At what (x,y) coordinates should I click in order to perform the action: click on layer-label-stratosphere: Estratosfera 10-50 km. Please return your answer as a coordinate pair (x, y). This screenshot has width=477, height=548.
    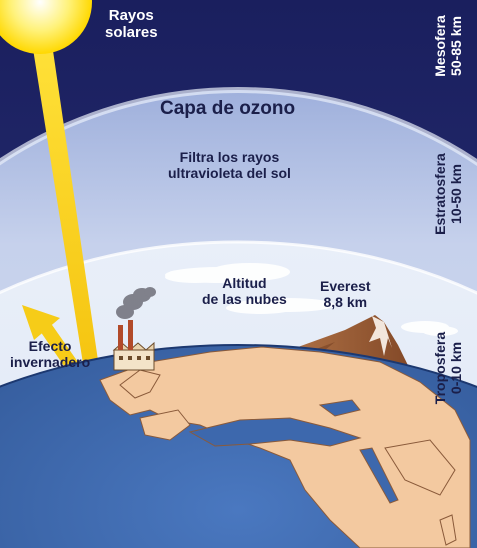
    Looking at the image, I should click on (448, 194).